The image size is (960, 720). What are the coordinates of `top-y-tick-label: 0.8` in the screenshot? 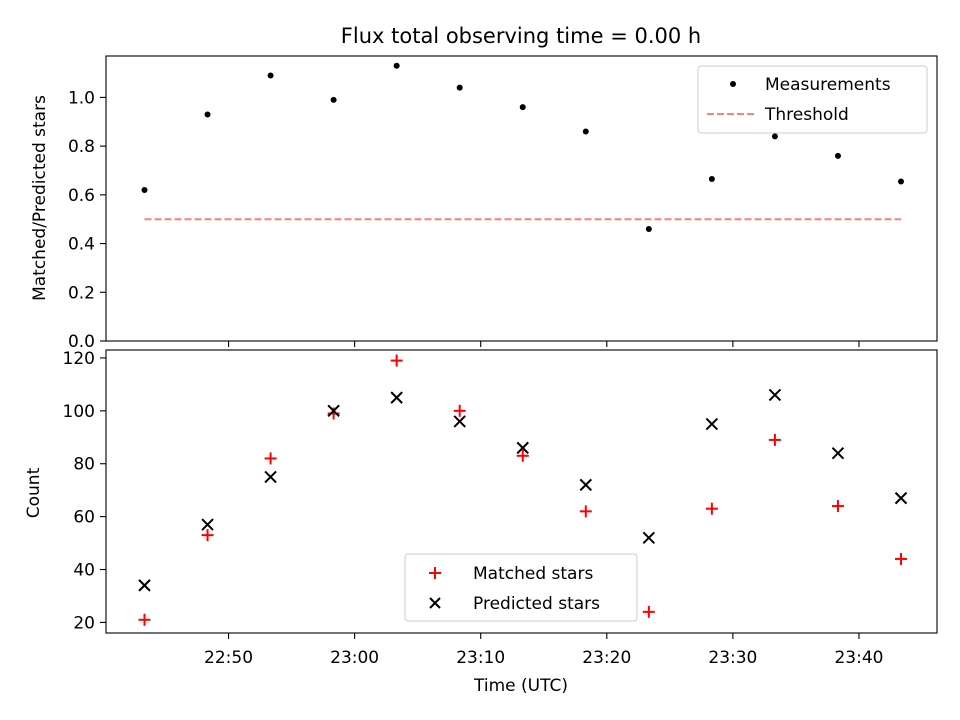 It's located at (81, 147).